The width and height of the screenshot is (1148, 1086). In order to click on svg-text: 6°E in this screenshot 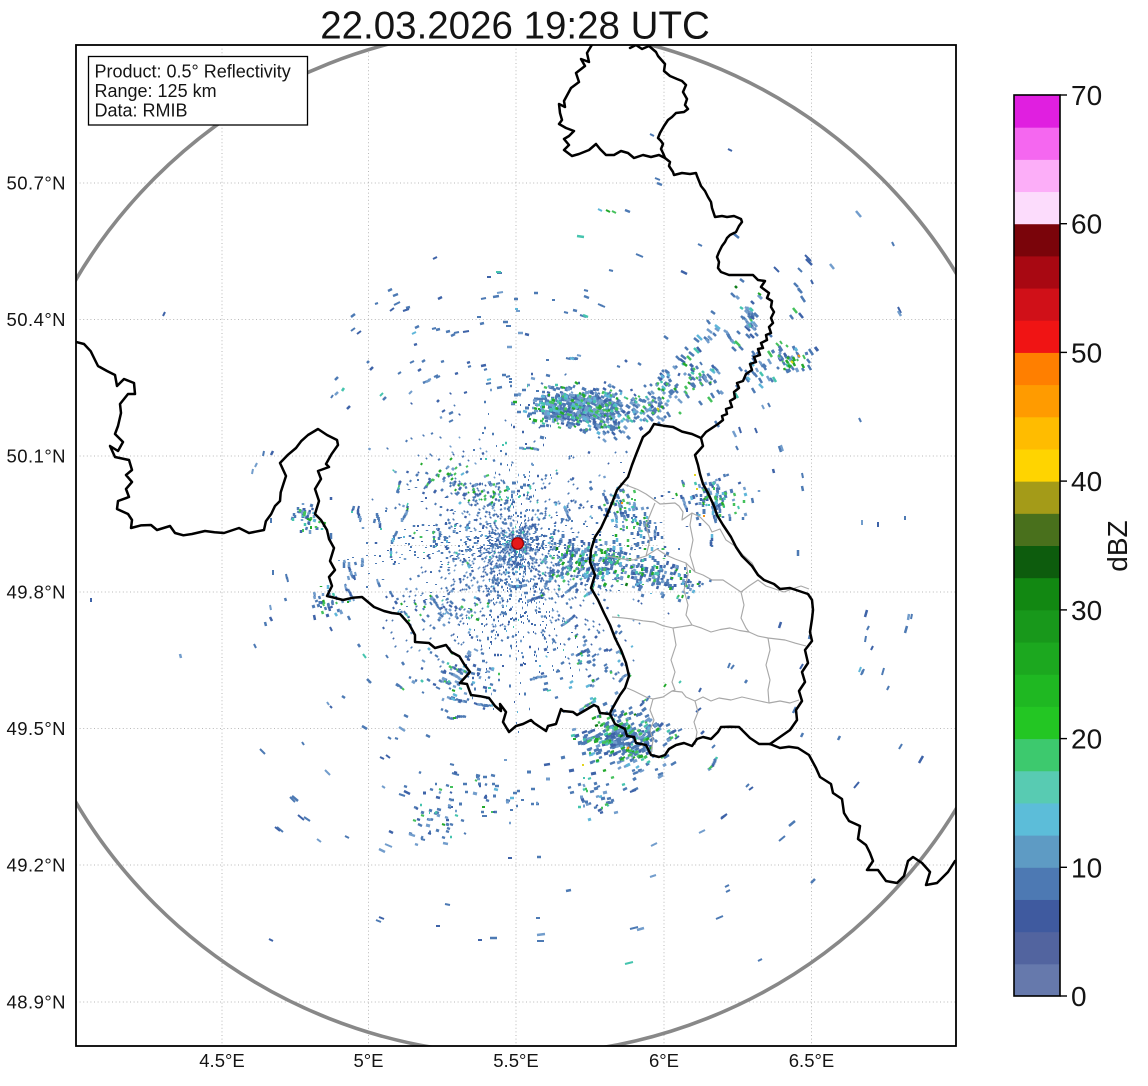, I will do `click(664, 1060)`.